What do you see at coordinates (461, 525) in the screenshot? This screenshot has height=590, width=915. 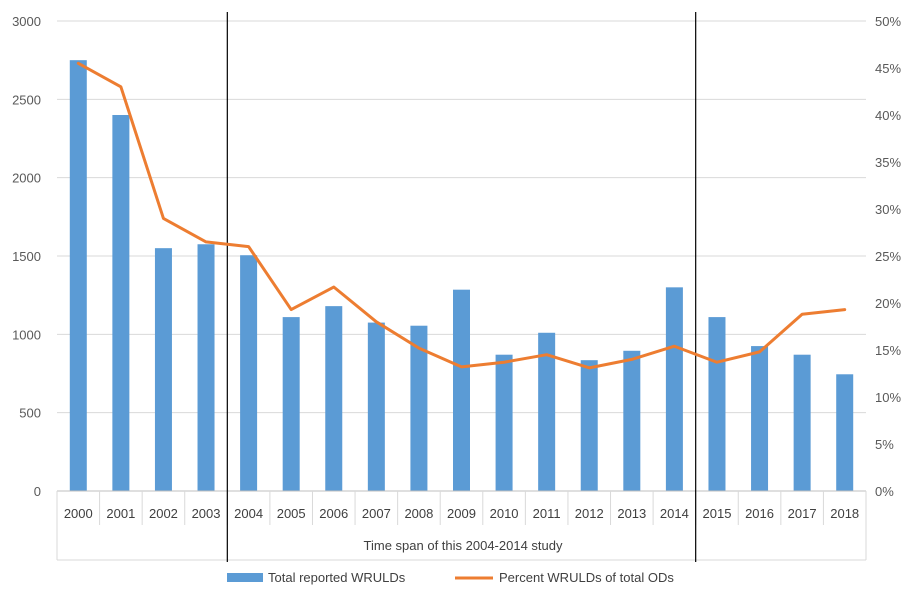 I see `axes` at bounding box center [461, 525].